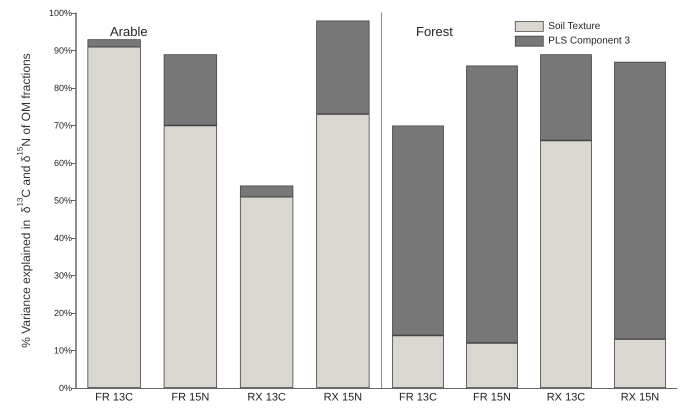  What do you see at coordinates (63, 163) in the screenshot?
I see `y-tick-label: 60%` at bounding box center [63, 163].